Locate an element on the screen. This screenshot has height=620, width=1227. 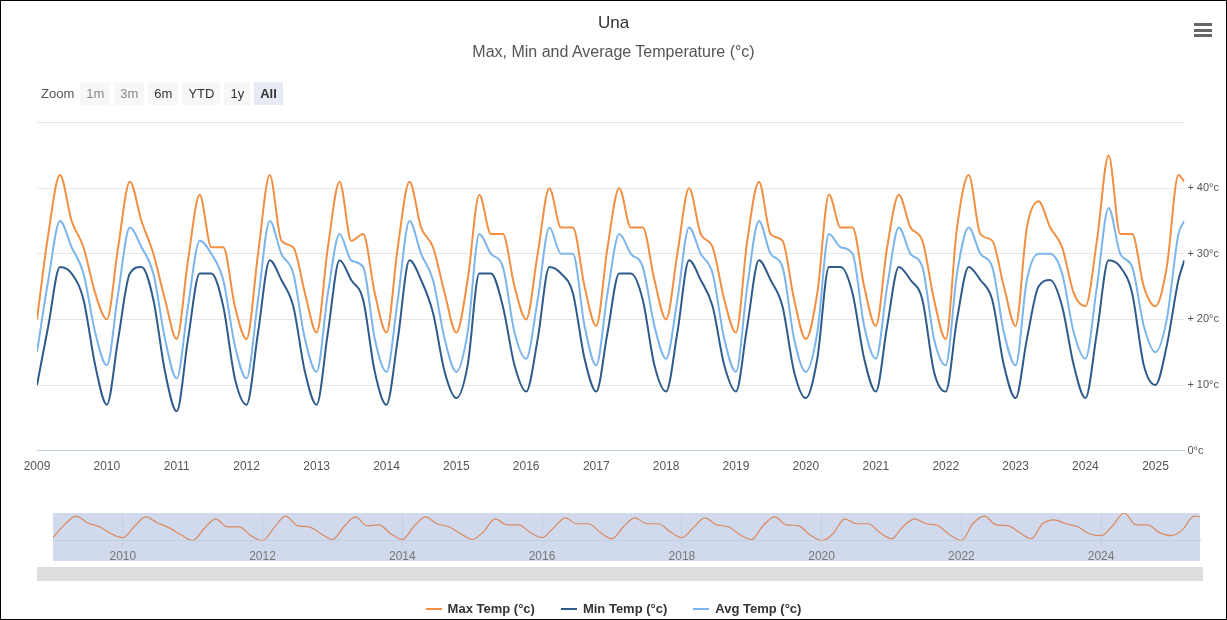
y-tick-label: + 20°c is located at coordinates (1203, 318).